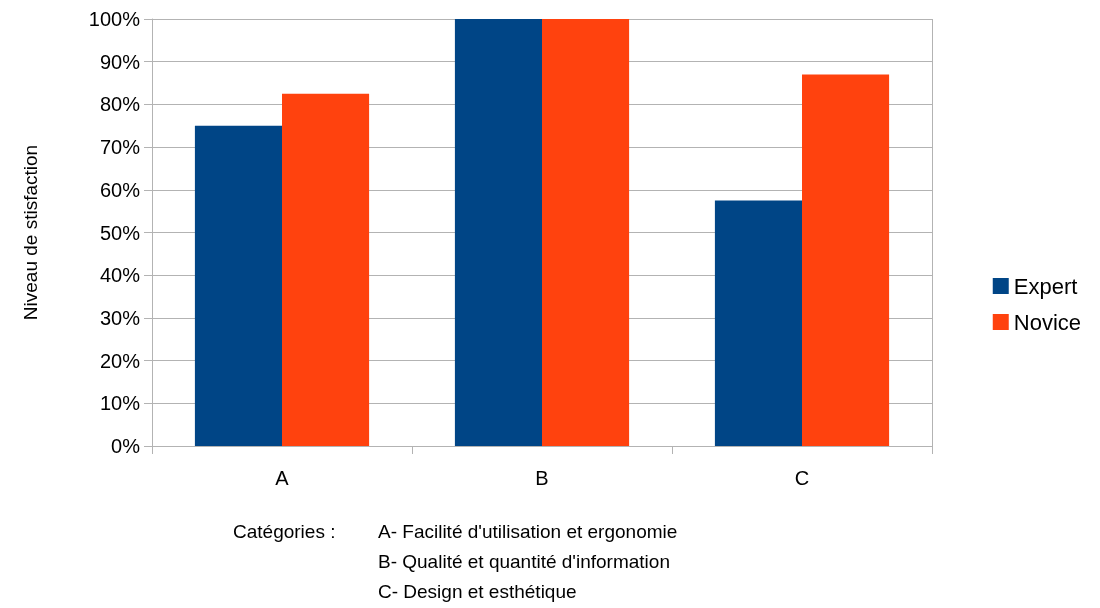  What do you see at coordinates (30, 232) in the screenshot?
I see `y-axis-title: Niveau de stisfaction` at bounding box center [30, 232].